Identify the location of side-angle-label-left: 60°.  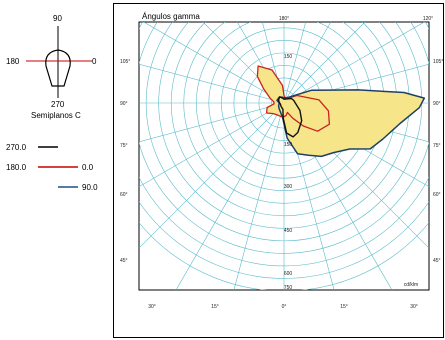
(124, 195).